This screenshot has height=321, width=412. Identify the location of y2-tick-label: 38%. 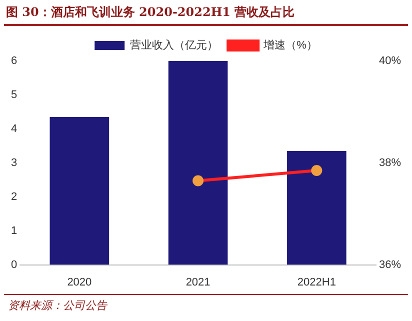
(390, 162).